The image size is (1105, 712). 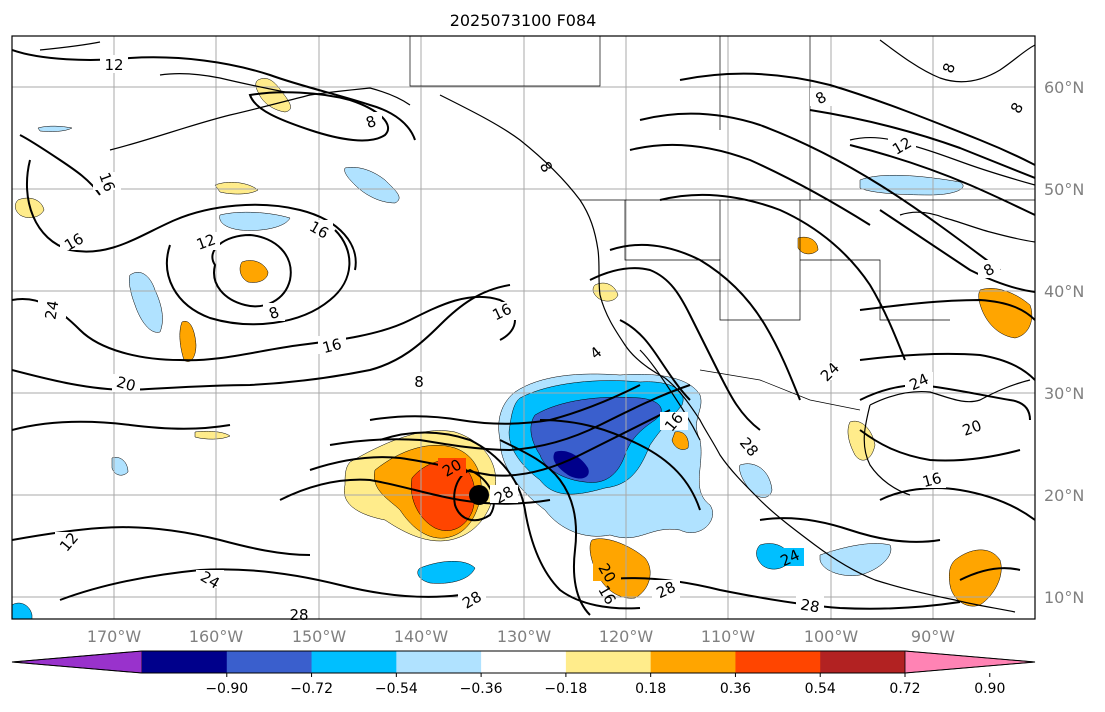 I want to click on negative-anomaly-west-pacific-region, so click(x=145, y=302).